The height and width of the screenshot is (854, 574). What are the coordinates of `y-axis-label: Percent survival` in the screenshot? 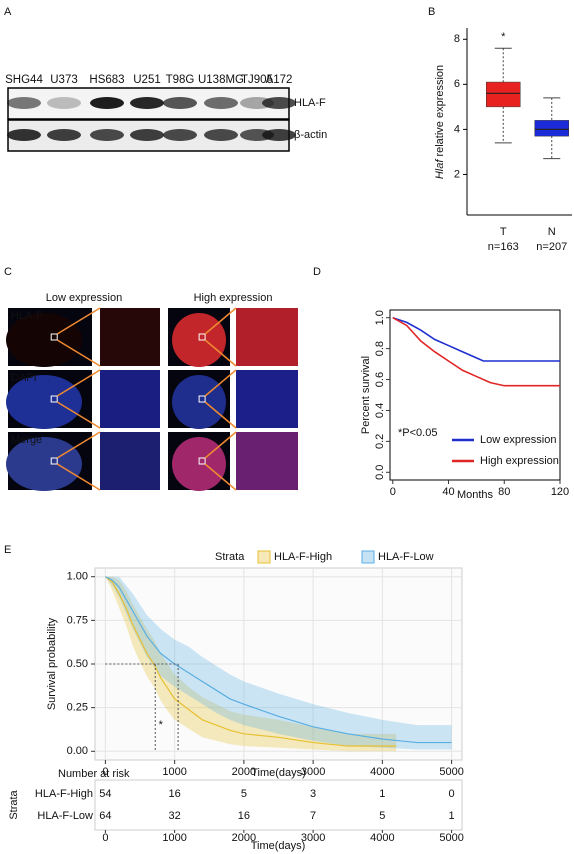 It's located at (366, 395).